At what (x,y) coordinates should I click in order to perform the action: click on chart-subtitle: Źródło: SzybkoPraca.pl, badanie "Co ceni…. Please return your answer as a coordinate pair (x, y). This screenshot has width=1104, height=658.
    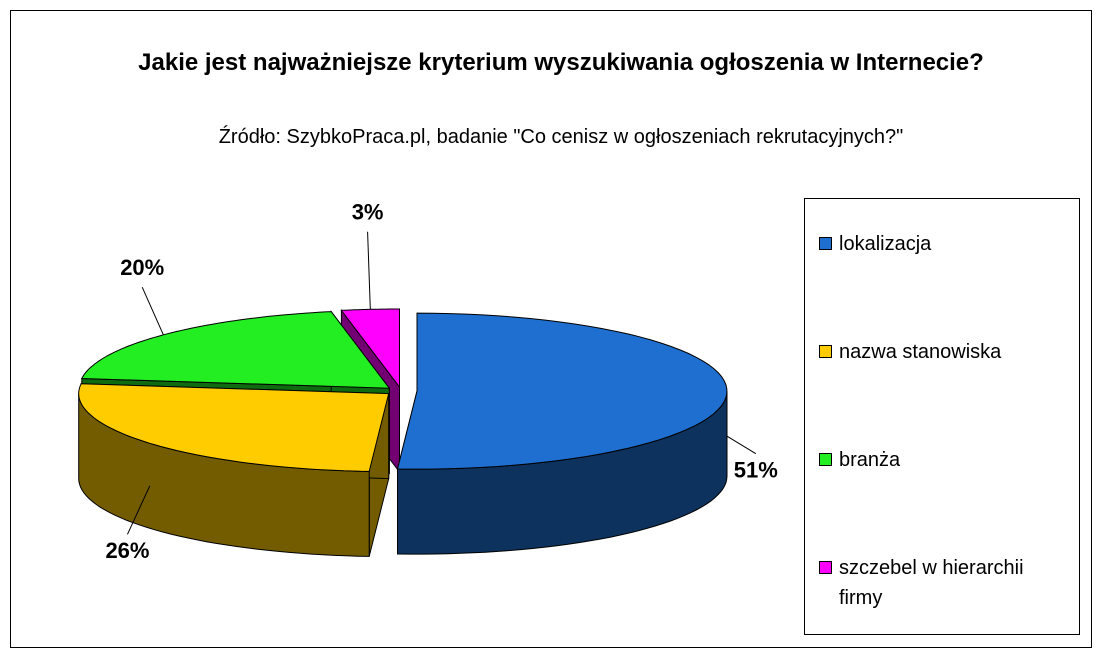
    Looking at the image, I should click on (561, 137).